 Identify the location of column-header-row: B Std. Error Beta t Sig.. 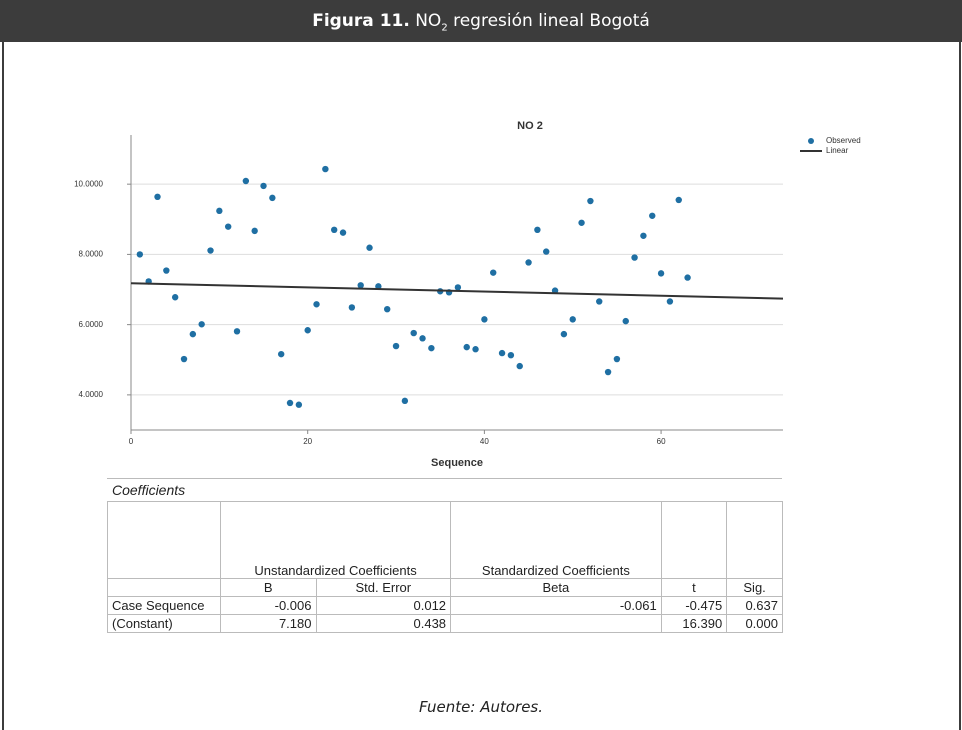
(445, 587).